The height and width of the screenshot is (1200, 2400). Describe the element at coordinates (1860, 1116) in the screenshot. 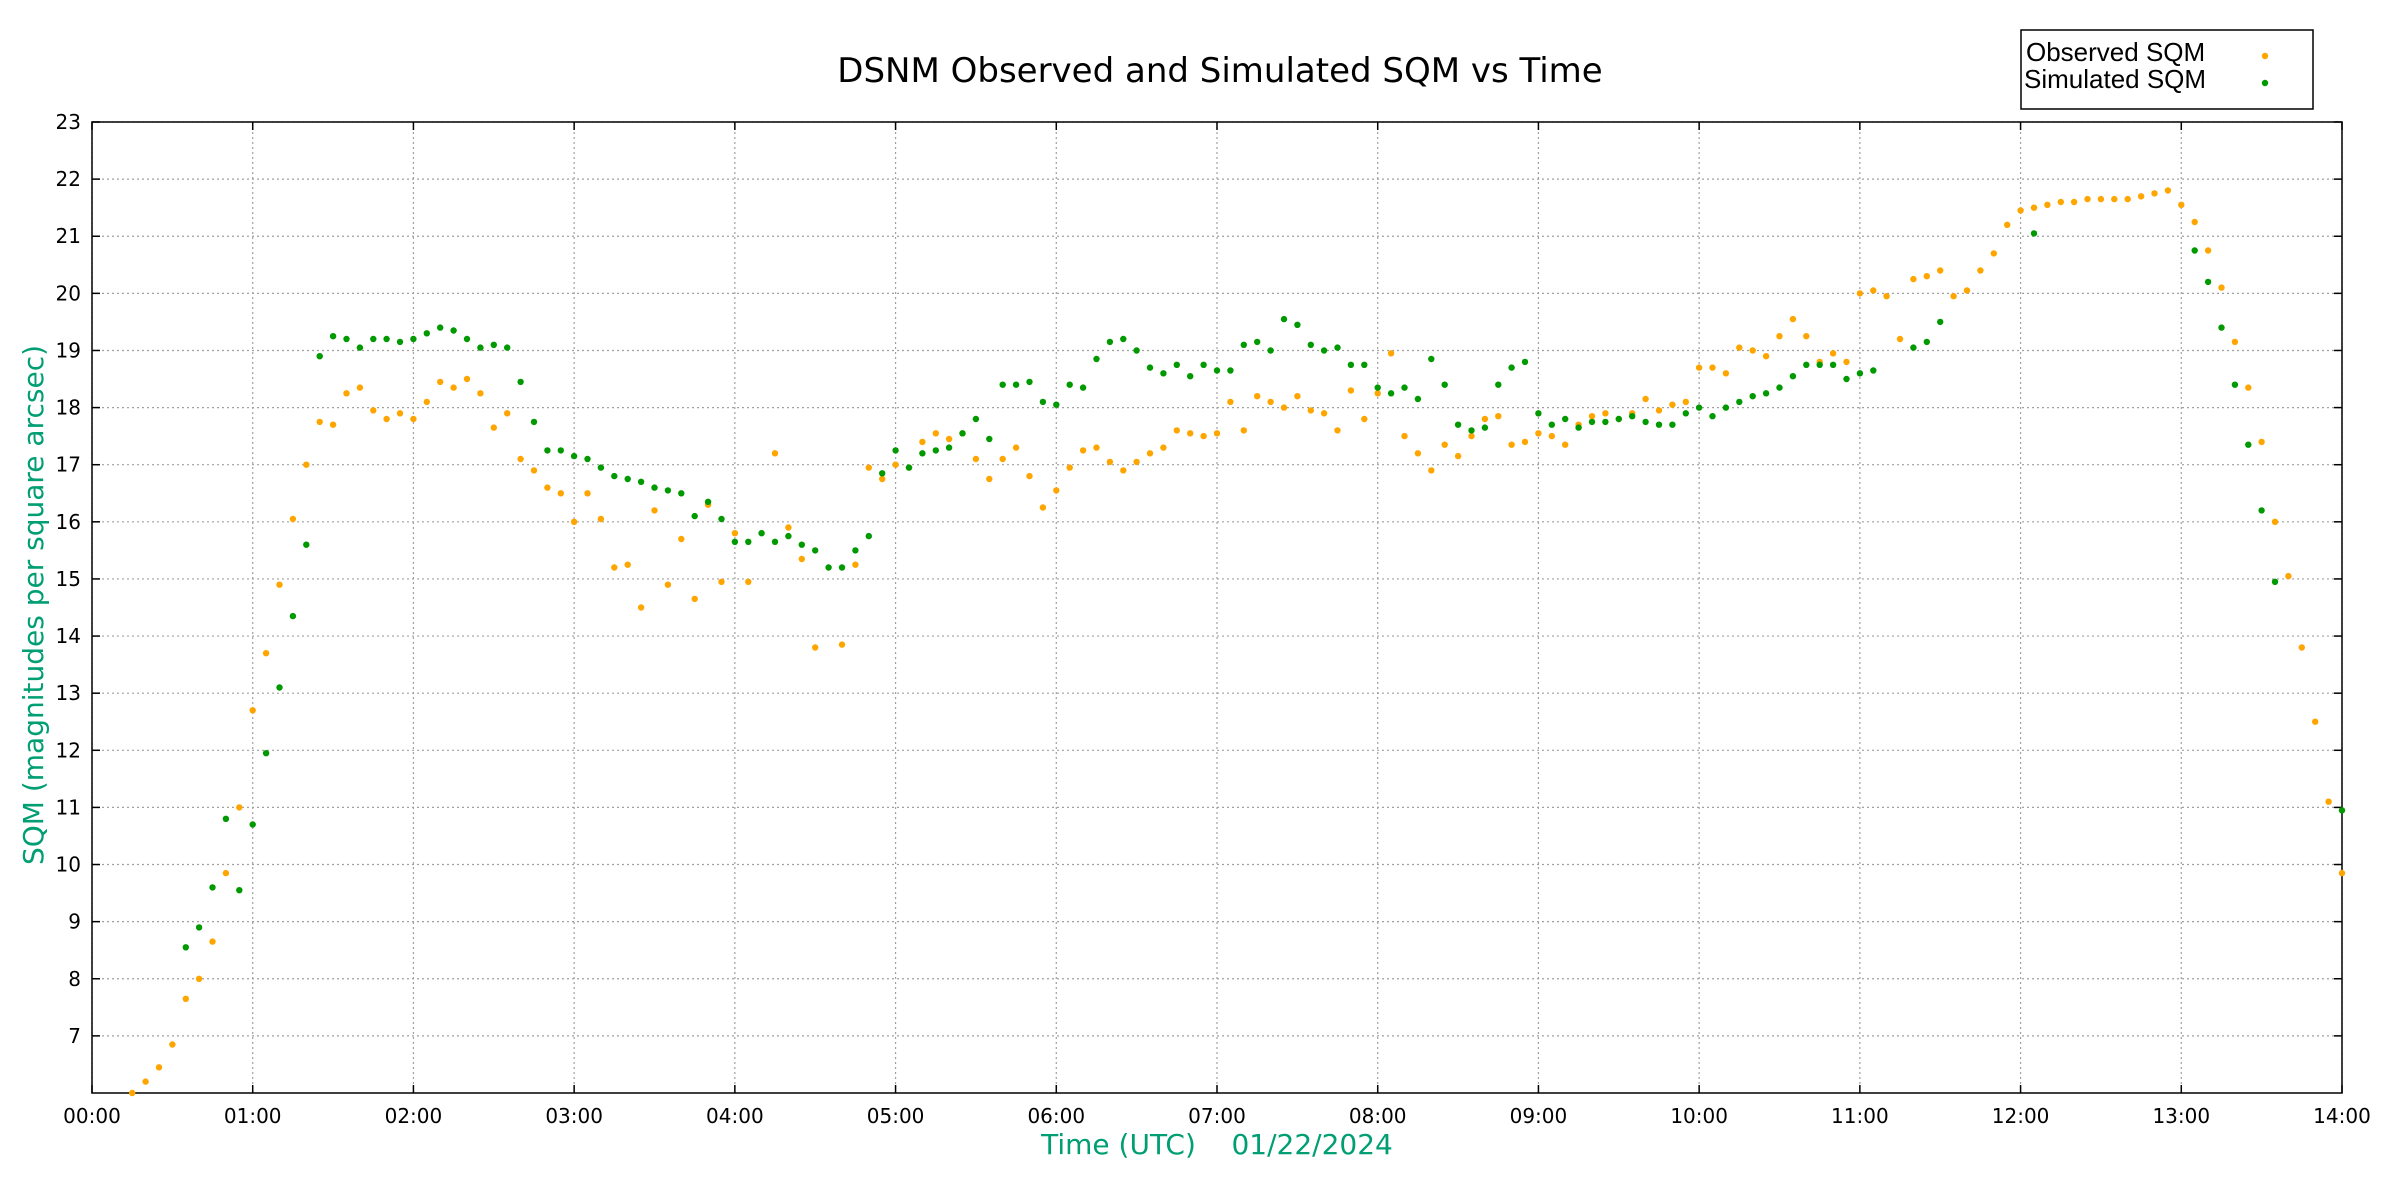

I see `x-tick-label: 11:00` at that location.